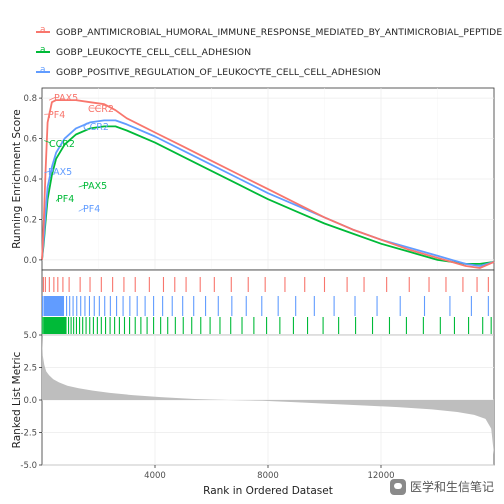 The image size is (504, 504). Describe the element at coordinates (30, 336) in the screenshot. I see `y-tick-label: 5.0` at that location.